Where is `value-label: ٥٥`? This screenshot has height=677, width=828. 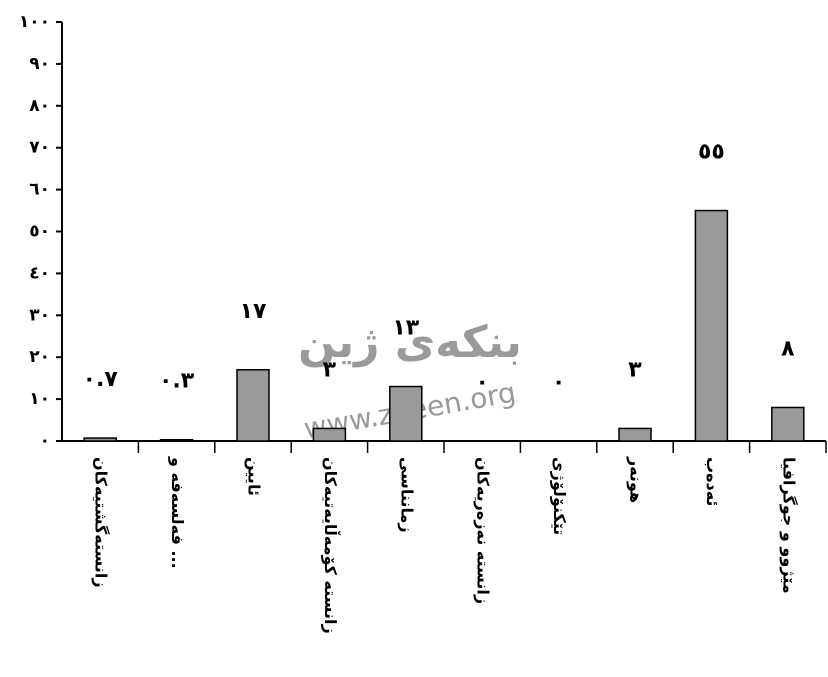
value-label: ٥٥ is located at coordinates (711, 152).